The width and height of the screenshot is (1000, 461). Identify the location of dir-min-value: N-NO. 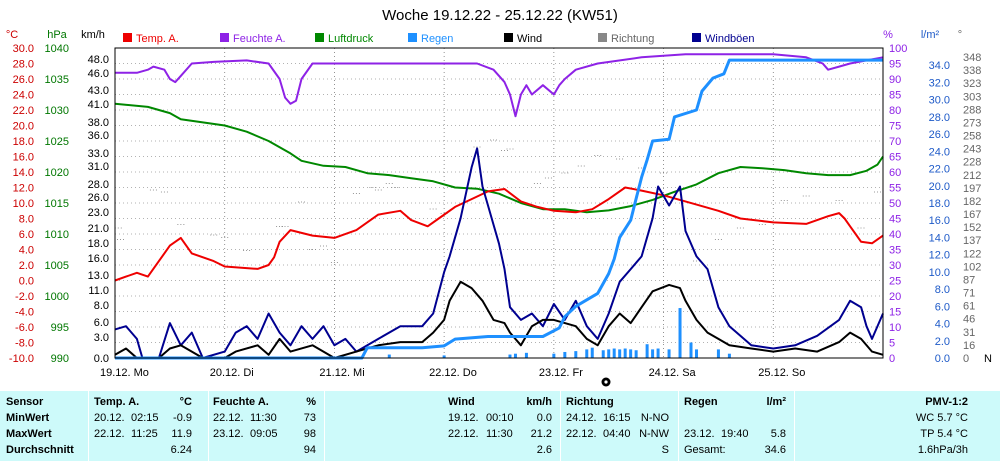
(654, 418).